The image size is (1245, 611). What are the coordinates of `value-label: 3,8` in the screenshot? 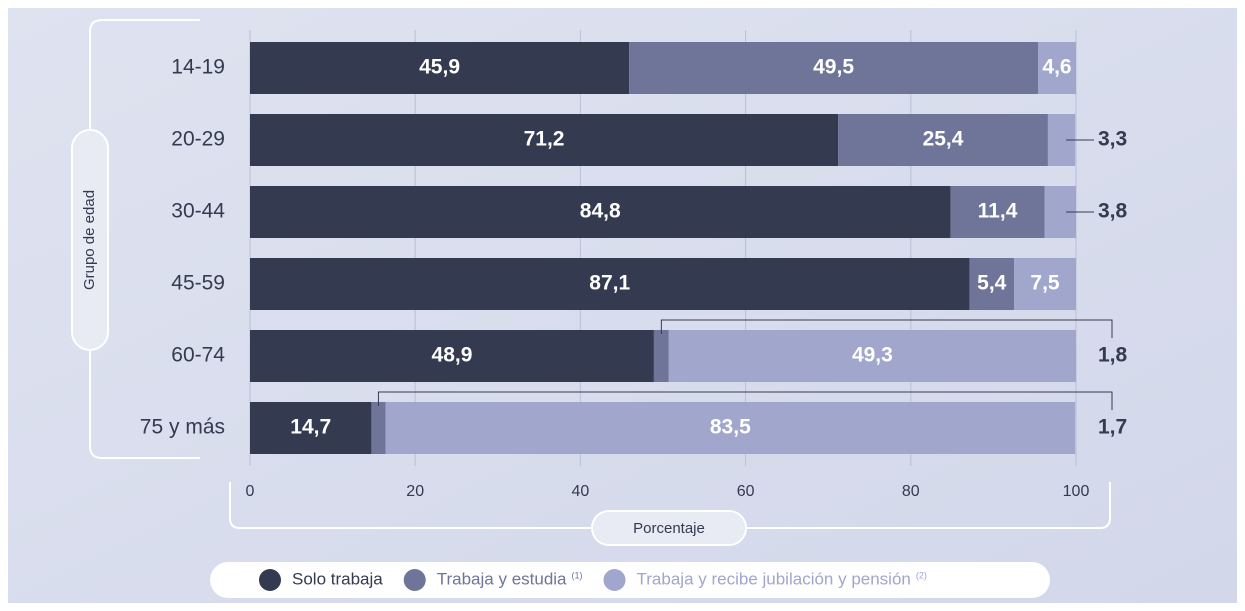 It's located at (1113, 211).